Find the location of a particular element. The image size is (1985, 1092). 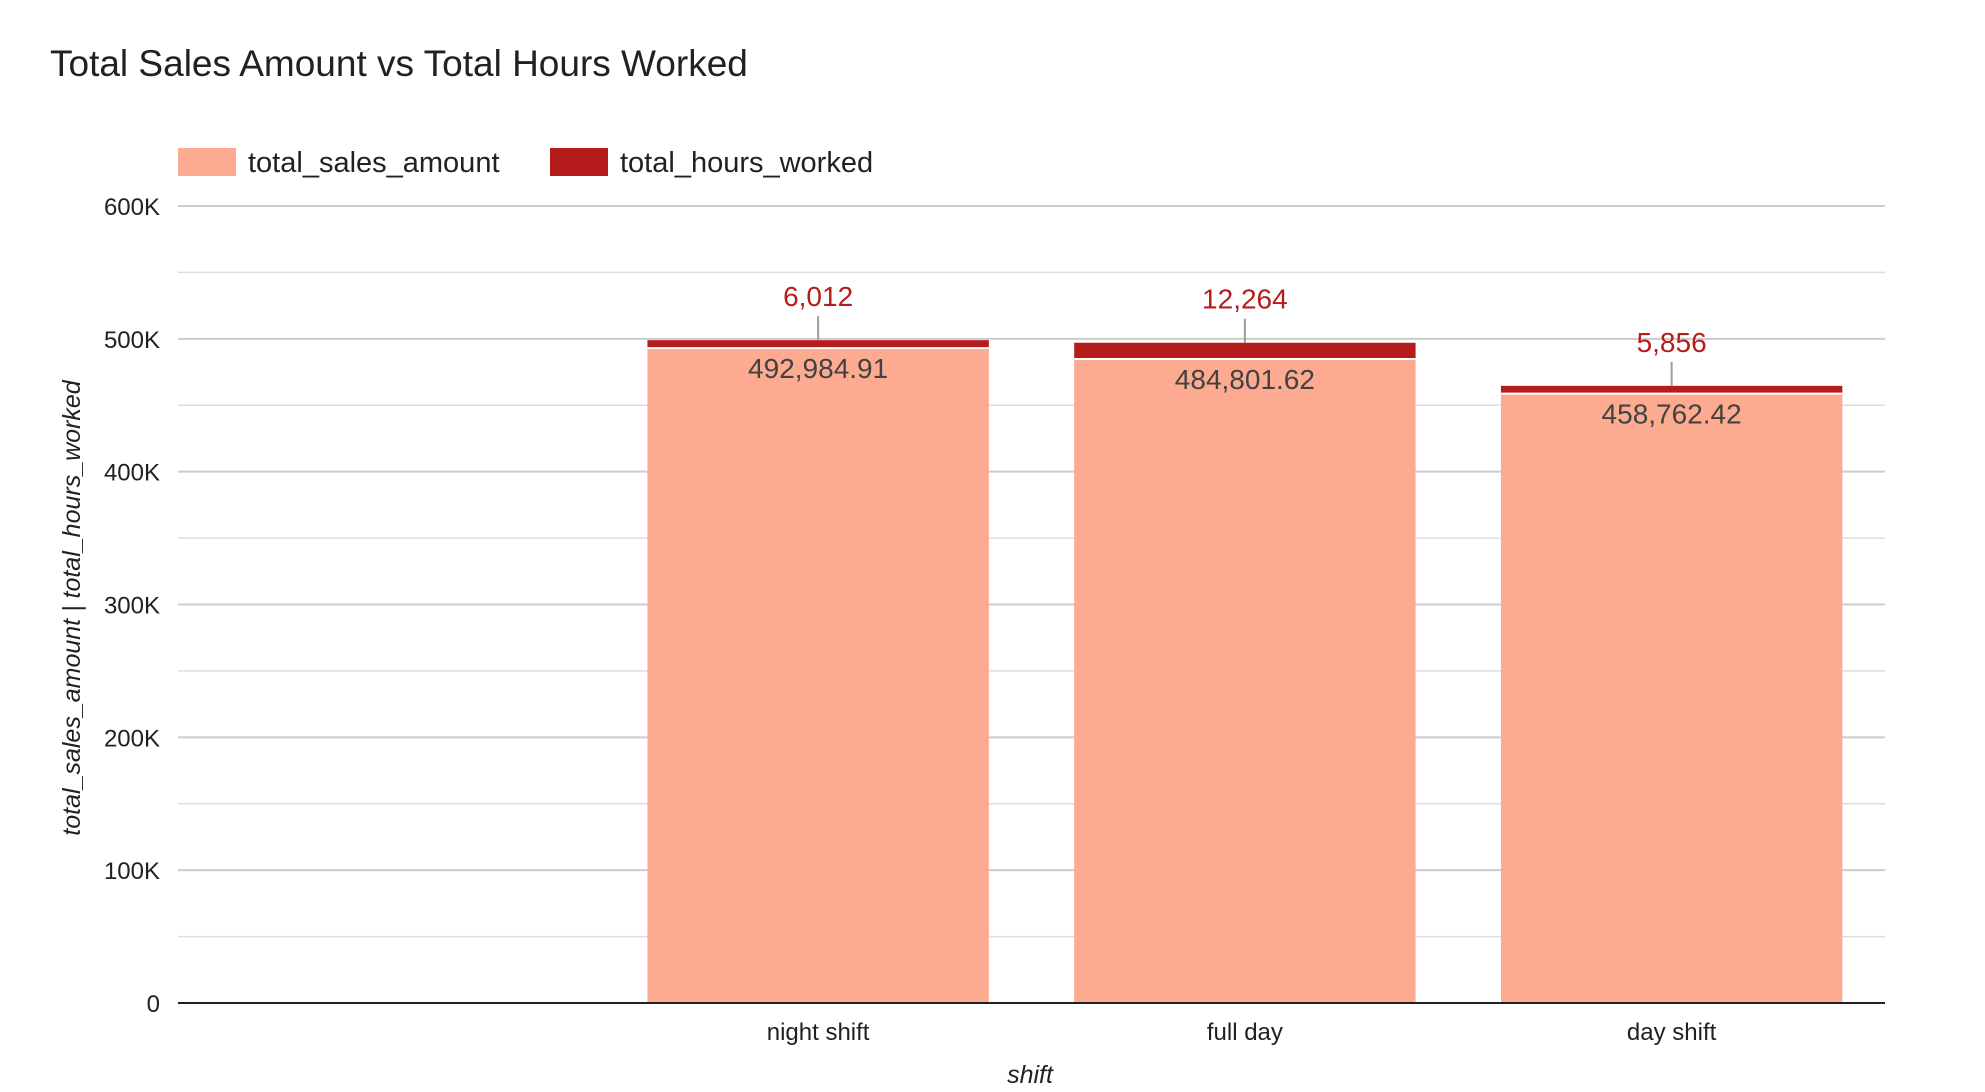

y-tick-label: 600K is located at coordinates (132, 207).